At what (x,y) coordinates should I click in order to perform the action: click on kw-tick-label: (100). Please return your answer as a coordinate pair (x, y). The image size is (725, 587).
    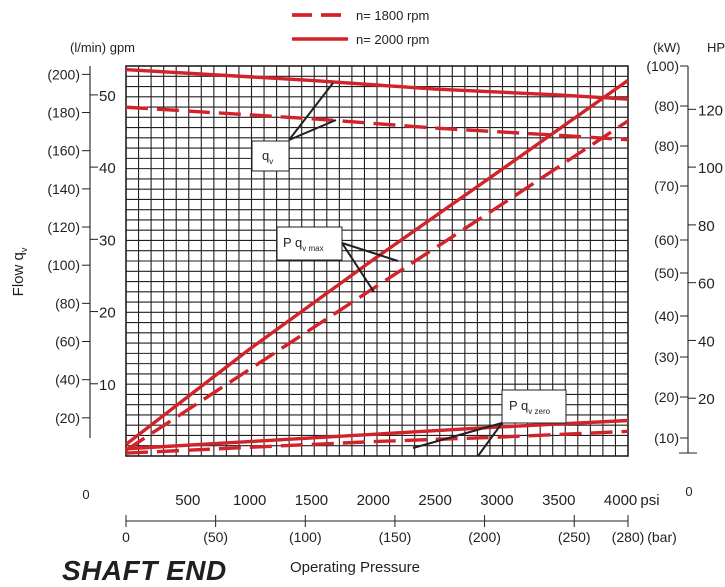
    Looking at the image, I should click on (662, 66).